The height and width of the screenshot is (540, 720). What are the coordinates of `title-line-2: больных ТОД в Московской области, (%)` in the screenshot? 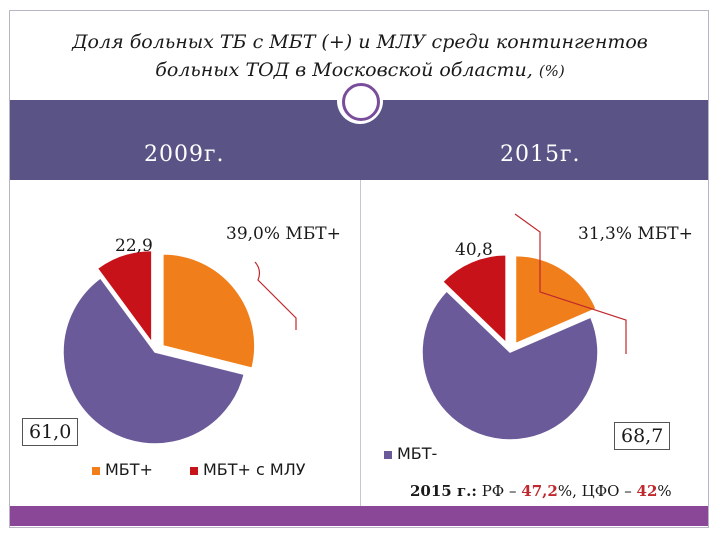 It's located at (360, 70).